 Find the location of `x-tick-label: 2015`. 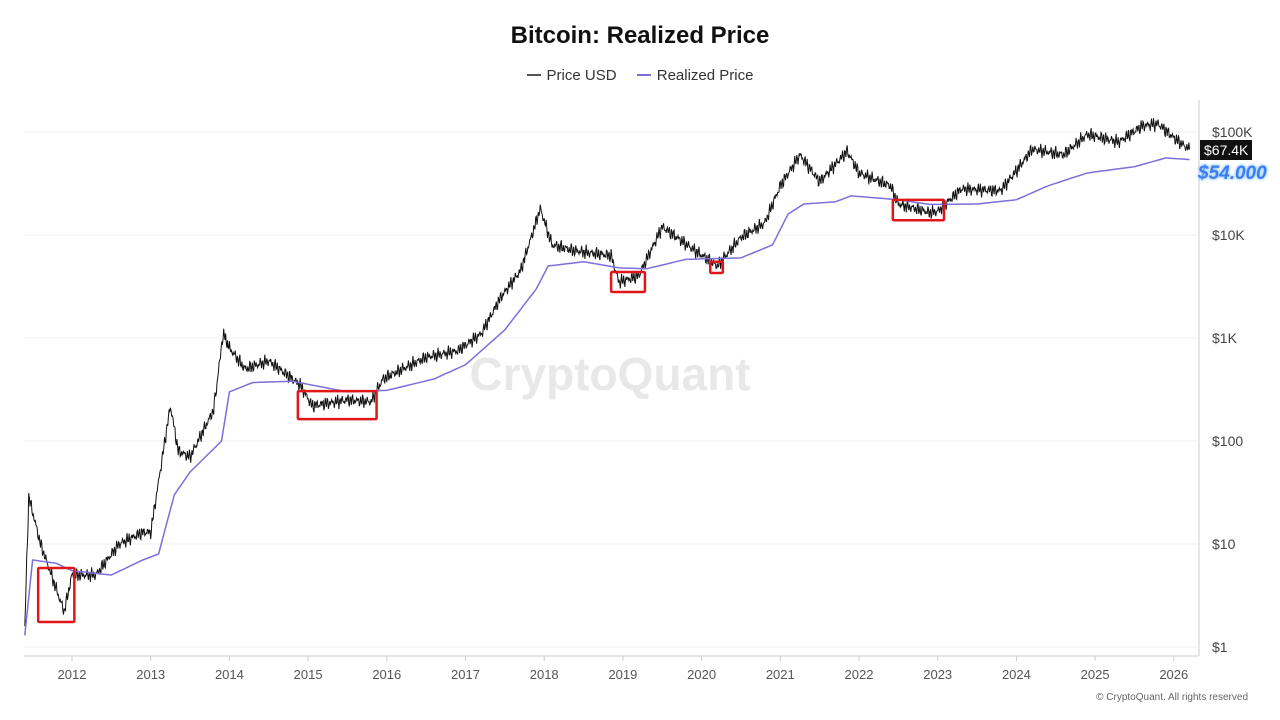

x-tick-label: 2015 is located at coordinates (308, 674).